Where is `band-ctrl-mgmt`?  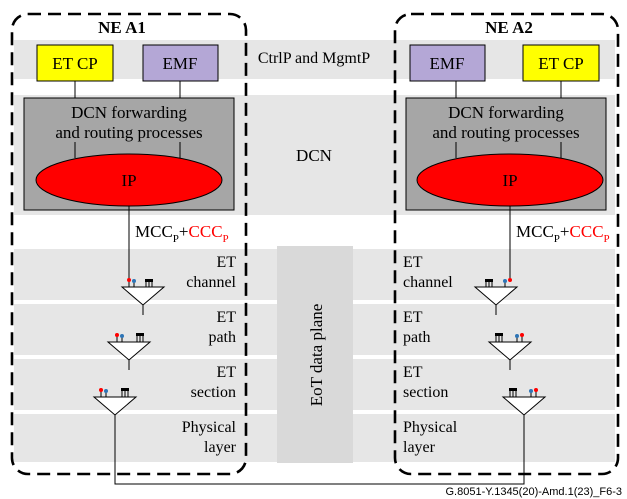
band-ctrl-mgmt is located at coordinates (314, 59).